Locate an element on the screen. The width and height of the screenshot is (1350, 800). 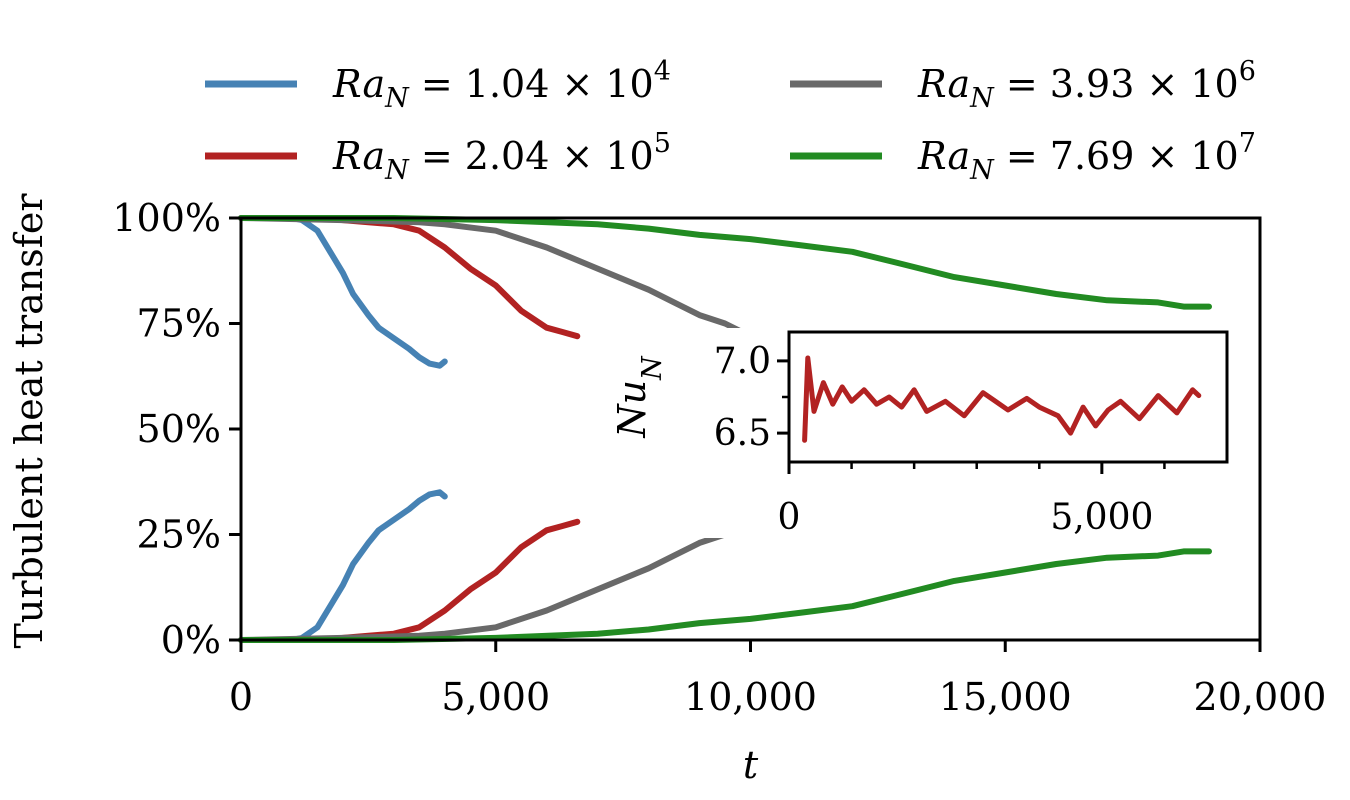
series-3-lower-line is located at coordinates (496, 580).